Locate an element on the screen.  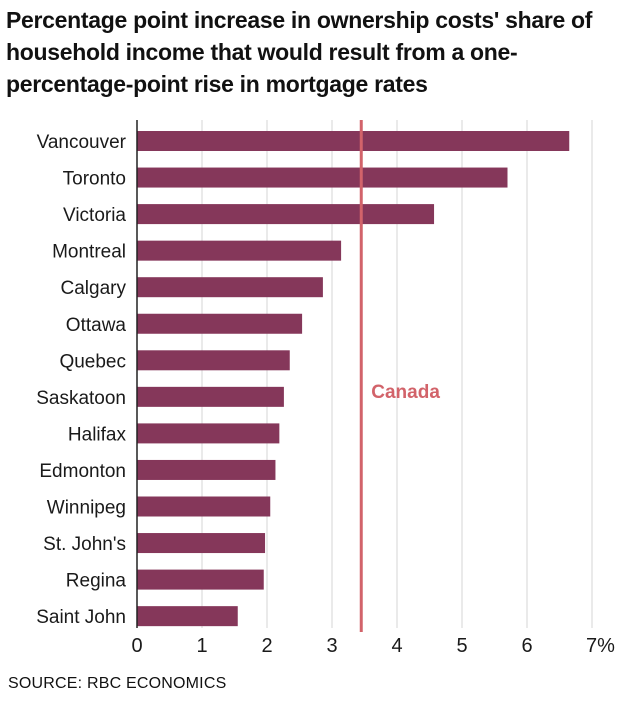
x-tick-label: 5 is located at coordinates (461, 646).